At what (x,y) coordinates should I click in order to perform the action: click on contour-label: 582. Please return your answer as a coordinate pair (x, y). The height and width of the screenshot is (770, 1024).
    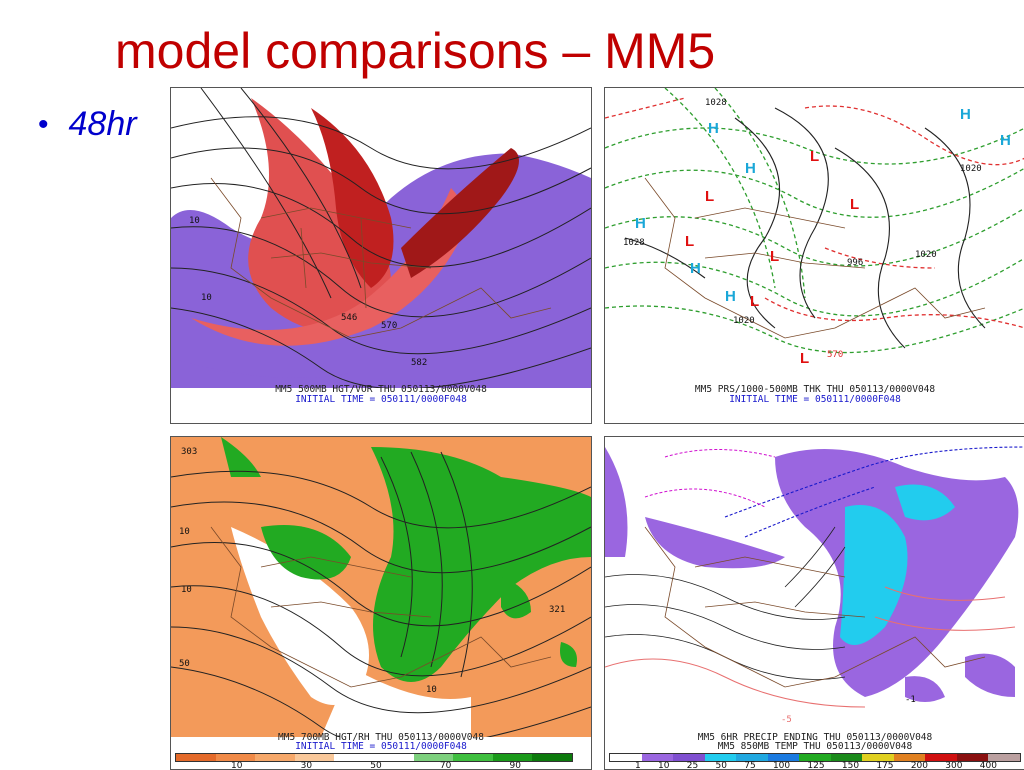
    Looking at the image, I should click on (419, 363).